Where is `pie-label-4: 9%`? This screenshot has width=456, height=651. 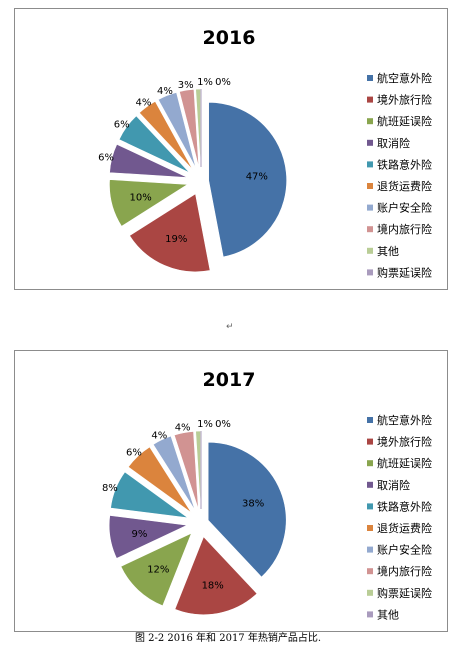
pie-label-4: 9% is located at coordinates (139, 534).